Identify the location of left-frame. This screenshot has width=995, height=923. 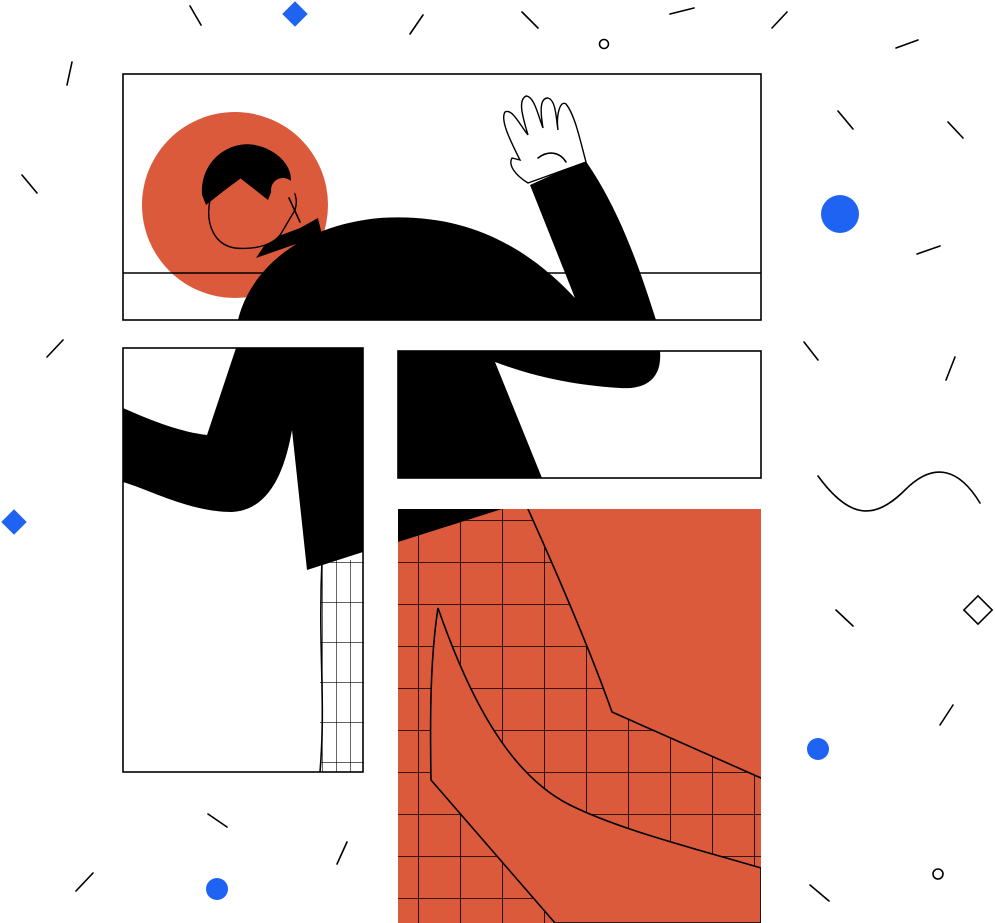
(243, 560).